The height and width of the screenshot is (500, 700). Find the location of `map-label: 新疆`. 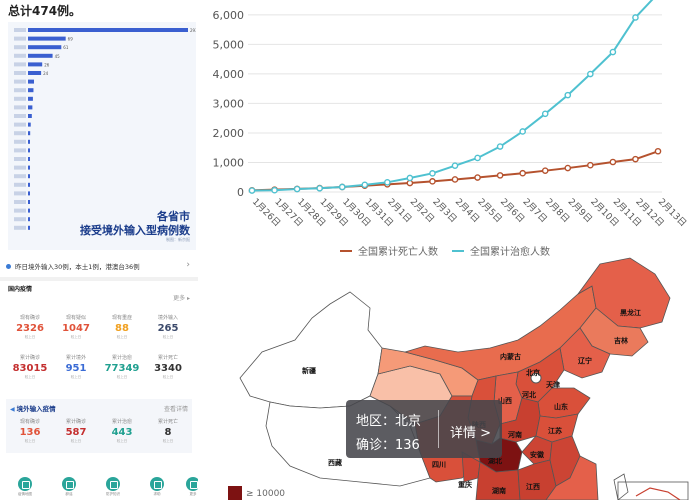

map-label: 新疆 is located at coordinates (309, 371).